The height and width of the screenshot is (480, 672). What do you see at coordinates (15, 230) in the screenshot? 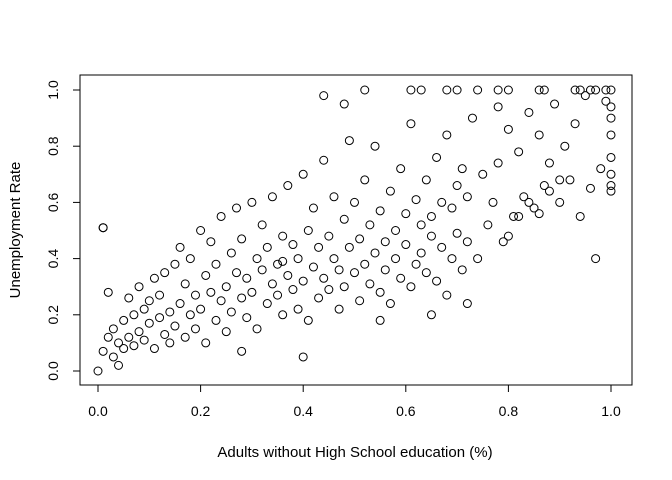
I see `y-axis-title: Unemployment Rate` at bounding box center [15, 230].